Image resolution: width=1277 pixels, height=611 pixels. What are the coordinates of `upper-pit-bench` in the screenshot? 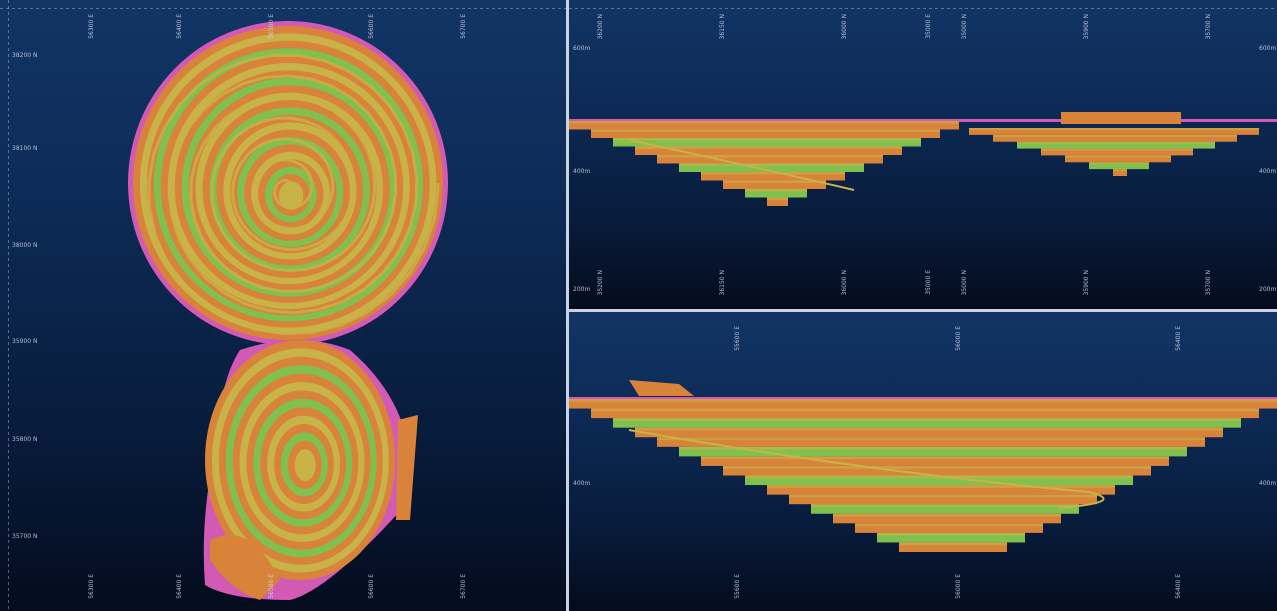 It's located at (291, 195).